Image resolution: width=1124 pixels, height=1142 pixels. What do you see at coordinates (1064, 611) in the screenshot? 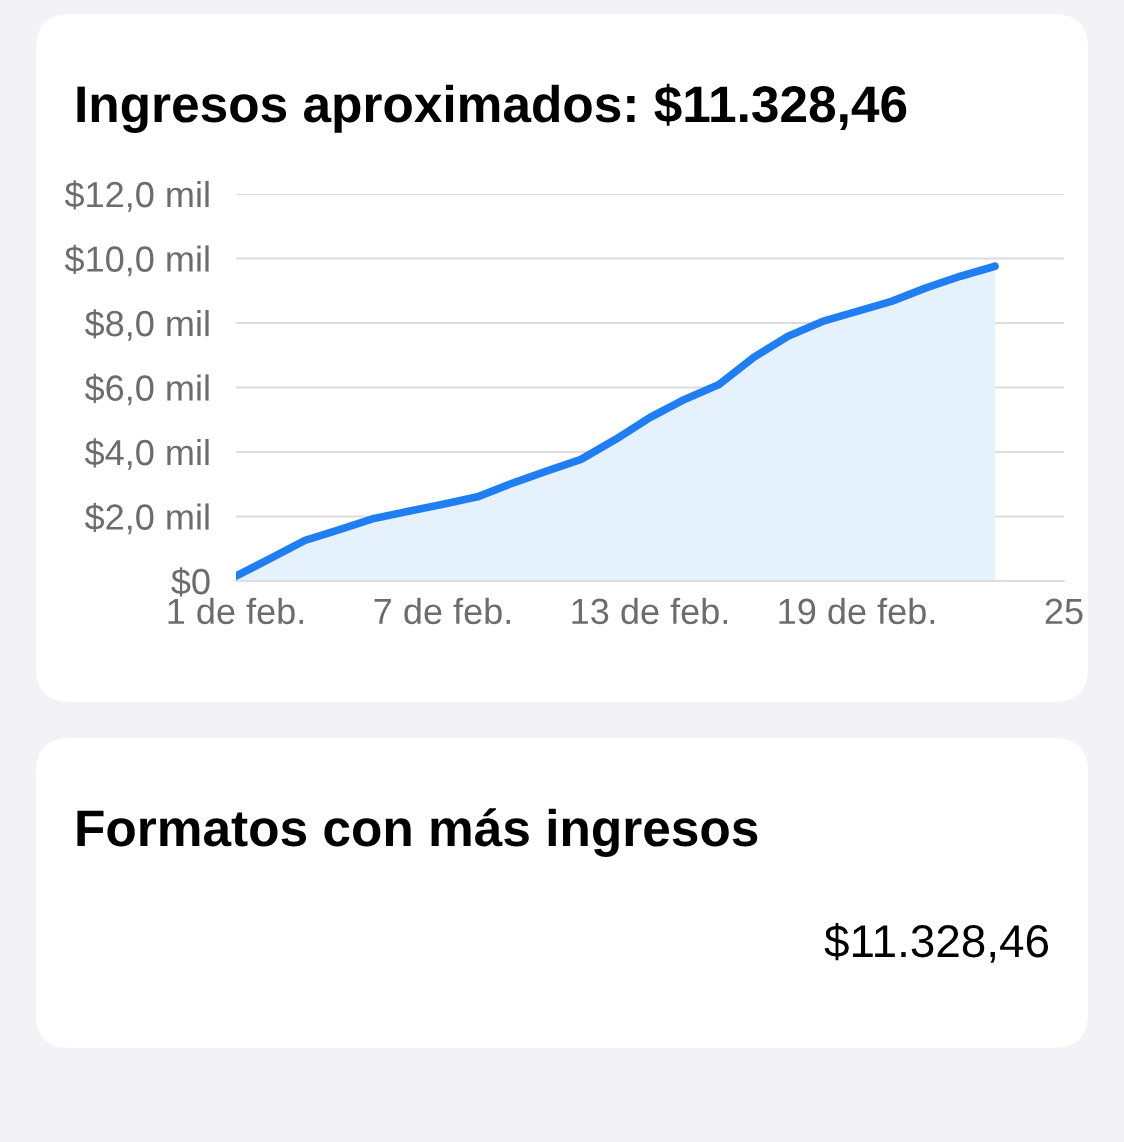
I see `x-tick-label: 25` at bounding box center [1064, 611].